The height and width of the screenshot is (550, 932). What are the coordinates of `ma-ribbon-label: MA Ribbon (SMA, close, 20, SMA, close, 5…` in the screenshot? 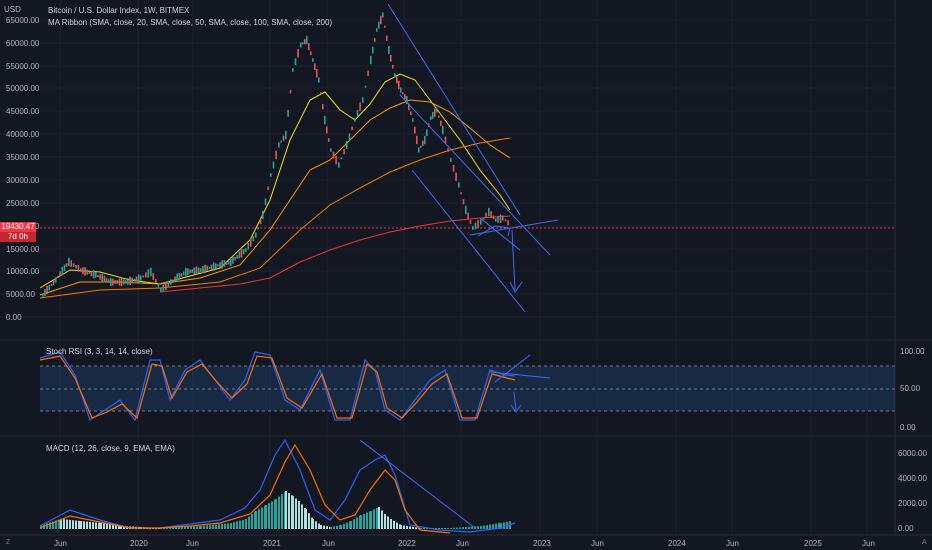 It's located at (190, 22).